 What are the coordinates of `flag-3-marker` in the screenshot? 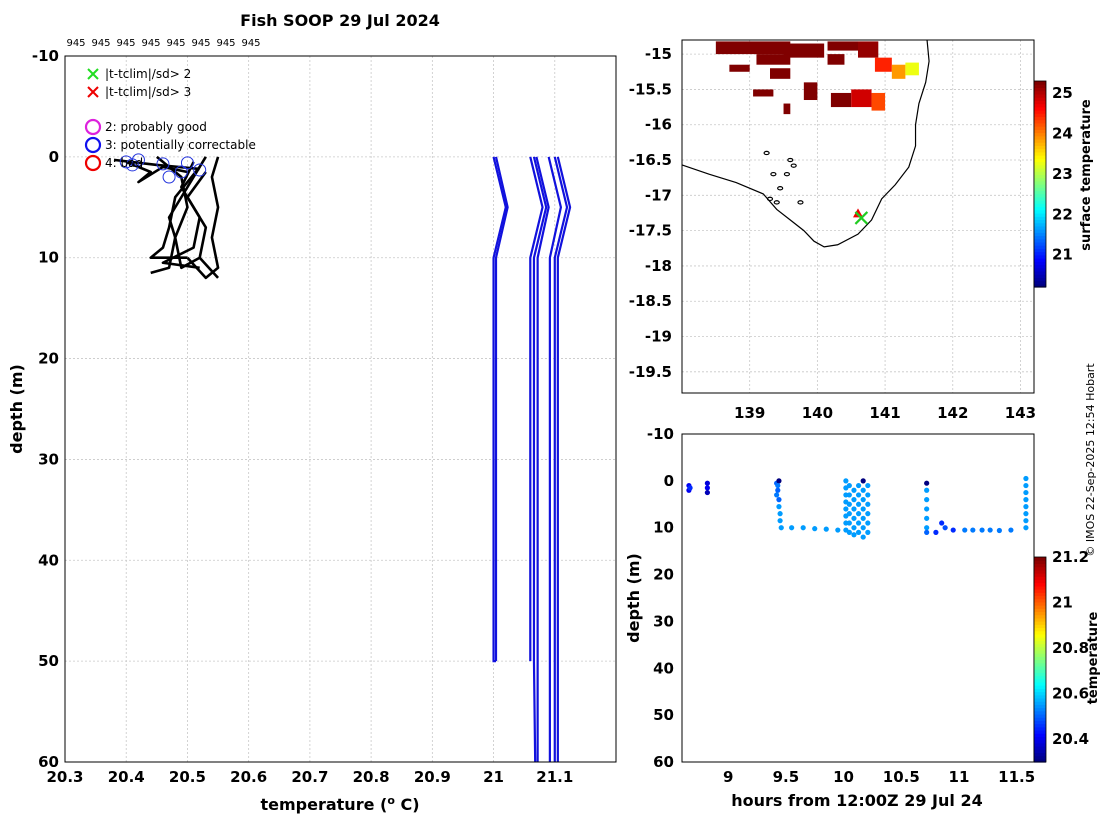 It's located at (163, 164).